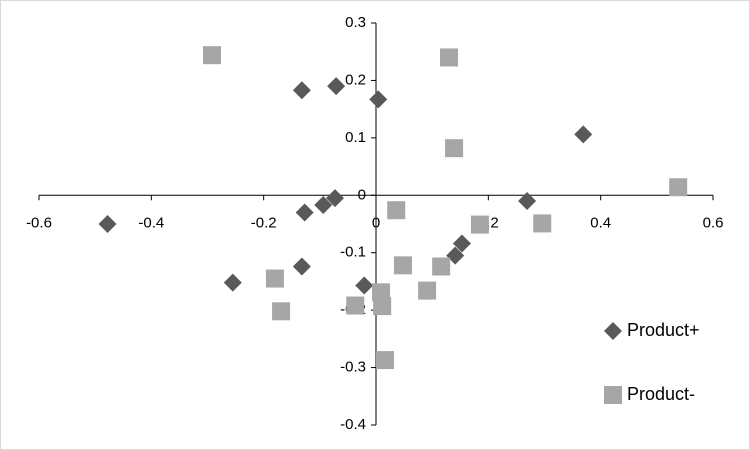 This screenshot has height=450, width=750. Describe the element at coordinates (353, 367) in the screenshot. I see `y-tick-label: -0.3` at that location.